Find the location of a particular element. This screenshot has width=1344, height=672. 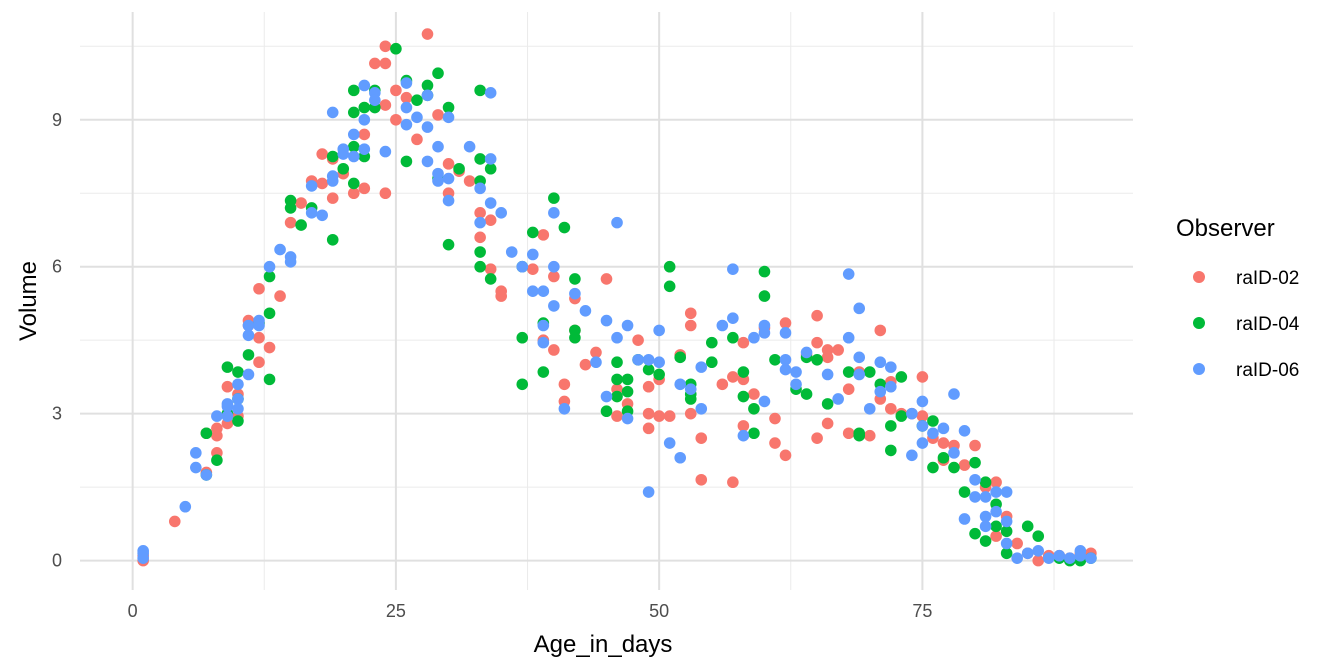

y-tick-label: 3 is located at coordinates (57, 414).